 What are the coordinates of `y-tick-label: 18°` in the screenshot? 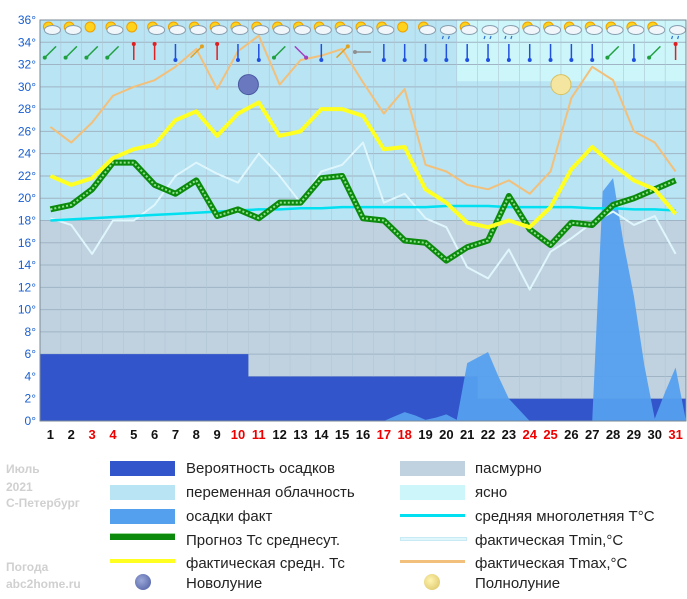 It's located at (27, 221).